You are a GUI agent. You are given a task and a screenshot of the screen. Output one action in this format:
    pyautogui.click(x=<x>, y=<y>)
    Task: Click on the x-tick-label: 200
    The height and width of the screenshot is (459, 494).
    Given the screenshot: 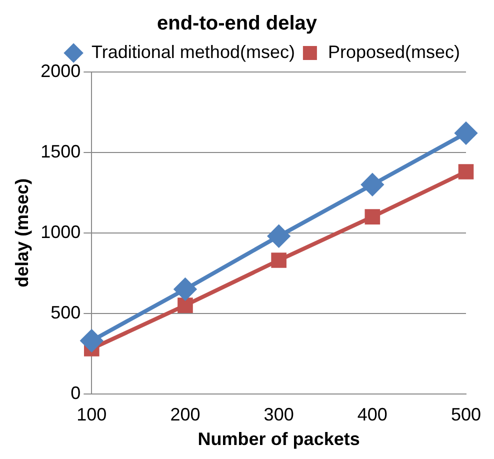 What is the action you would take?
    pyautogui.click(x=185, y=414)
    